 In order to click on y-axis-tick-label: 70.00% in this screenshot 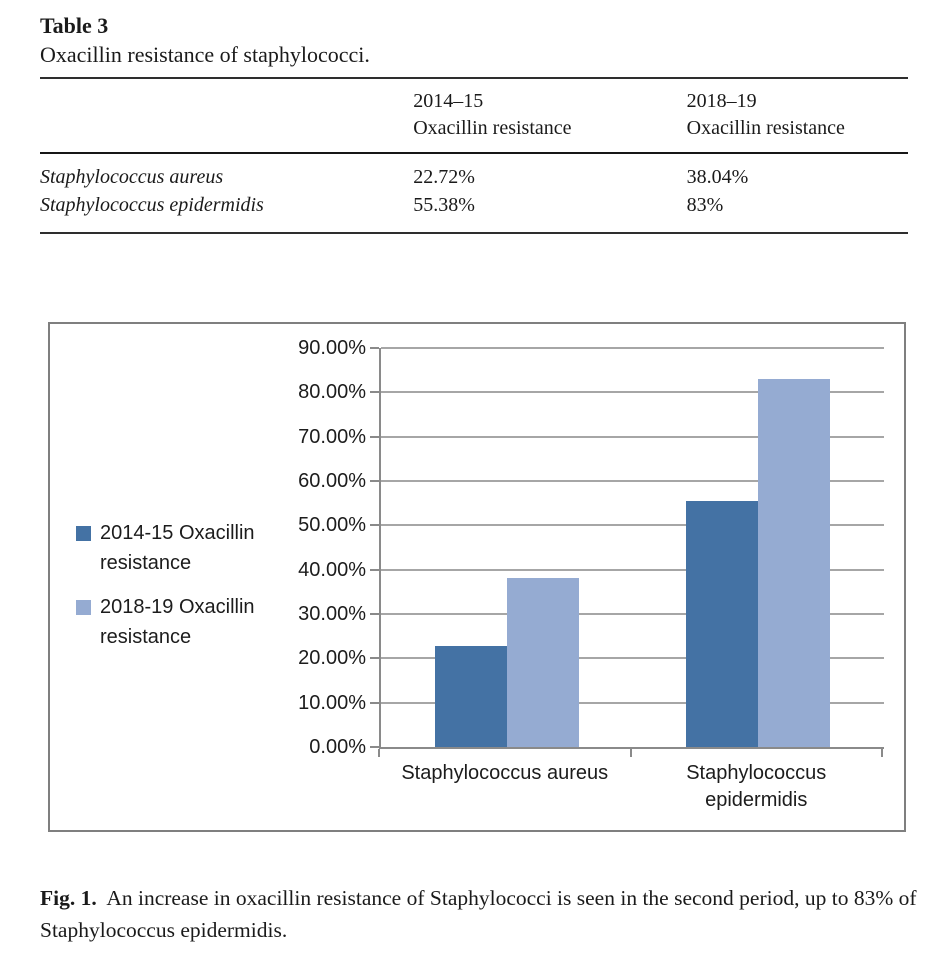, I will do `click(332, 436)`.